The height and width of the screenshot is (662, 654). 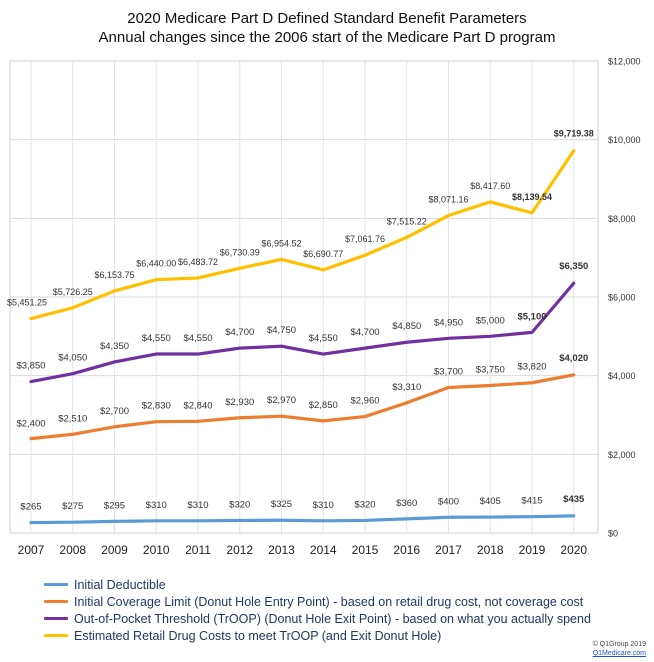 I want to click on data-label: $5,100, so click(x=531, y=316).